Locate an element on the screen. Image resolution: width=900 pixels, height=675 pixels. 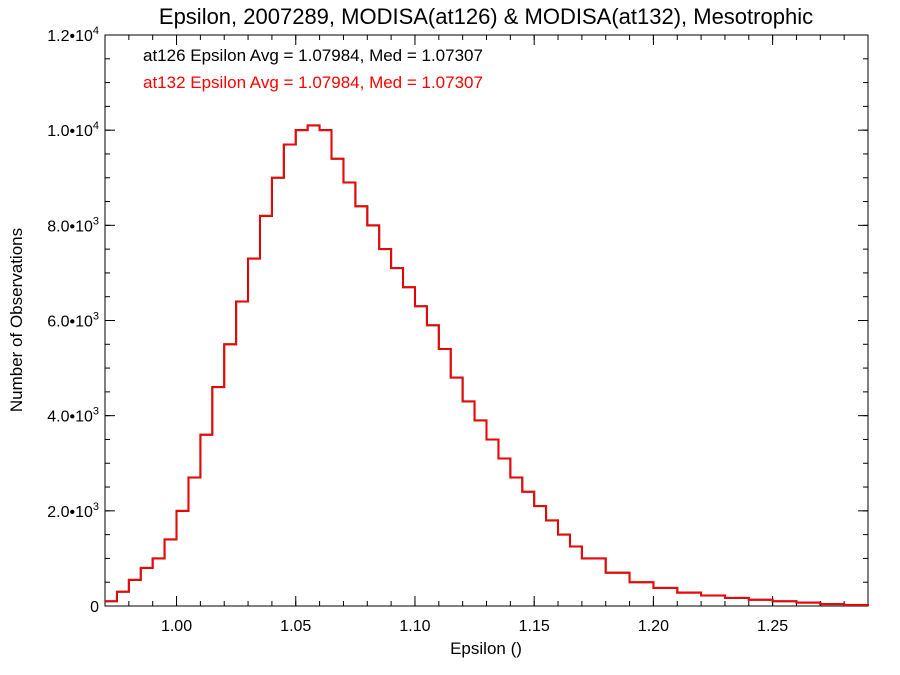
y-tick-label: 6.0•103 is located at coordinates (73, 321).